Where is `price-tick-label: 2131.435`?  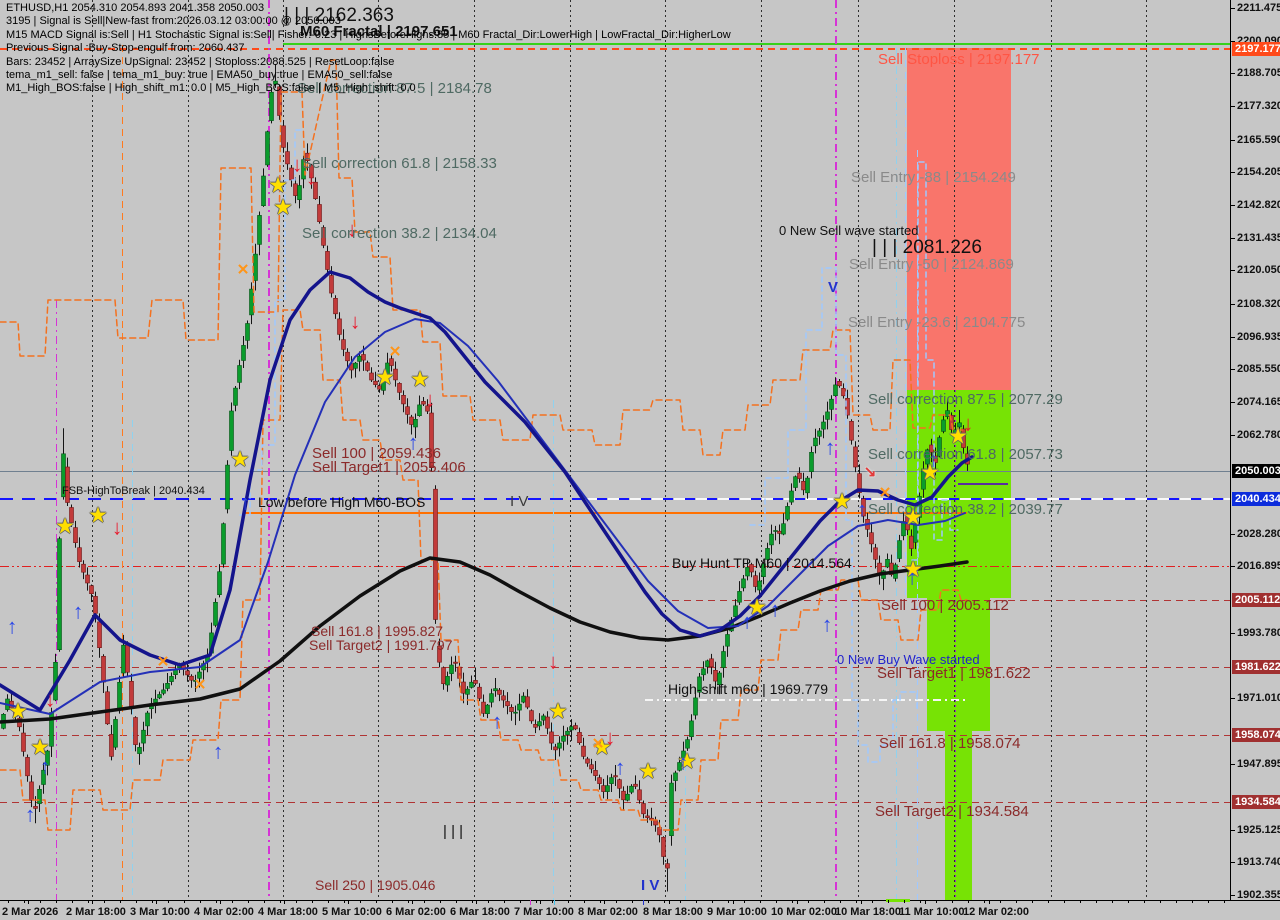 price-tick-label: 2131.435 is located at coordinates (1258, 237).